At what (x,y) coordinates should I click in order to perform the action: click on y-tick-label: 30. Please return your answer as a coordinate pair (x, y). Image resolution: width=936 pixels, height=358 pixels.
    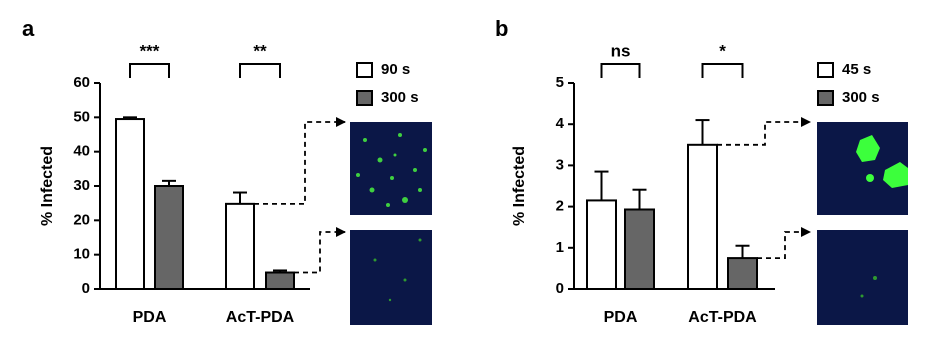
    Looking at the image, I should click on (81, 185).